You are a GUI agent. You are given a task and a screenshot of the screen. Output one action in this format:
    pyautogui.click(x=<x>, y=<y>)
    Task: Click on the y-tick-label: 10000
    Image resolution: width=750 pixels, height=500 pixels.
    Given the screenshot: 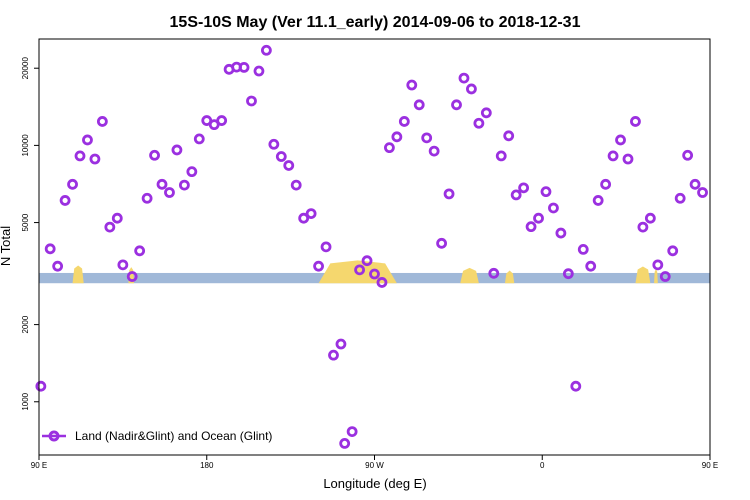 What is the action you would take?
    pyautogui.click(x=25, y=145)
    